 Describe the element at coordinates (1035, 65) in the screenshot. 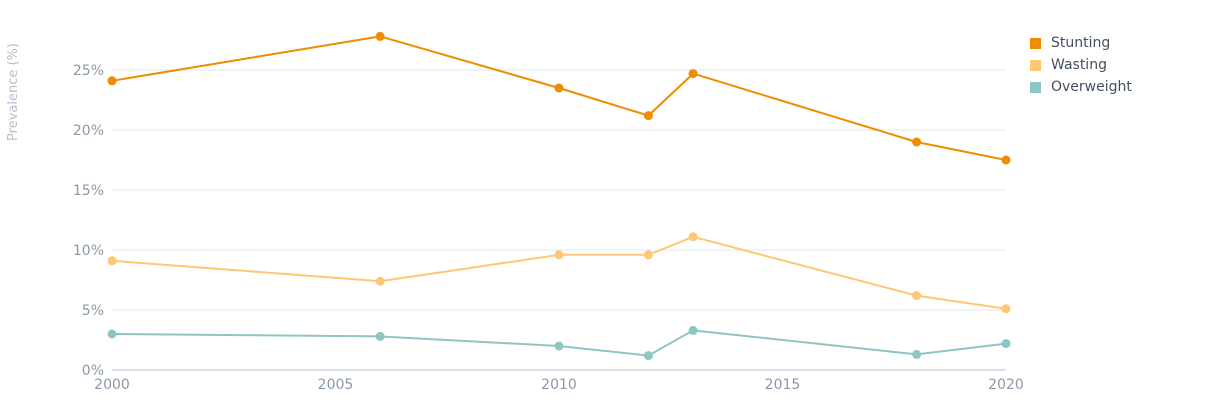

I see `wasting-swatch` at that location.